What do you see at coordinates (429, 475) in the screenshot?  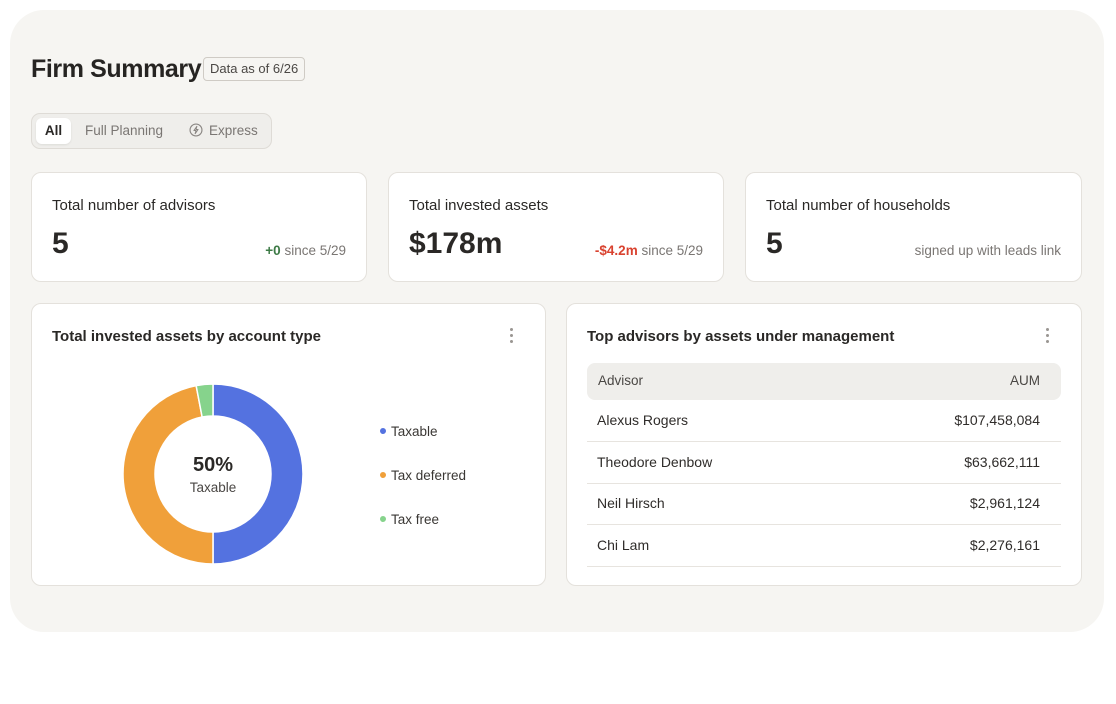 I see `legend-label: Tax deferred` at bounding box center [429, 475].